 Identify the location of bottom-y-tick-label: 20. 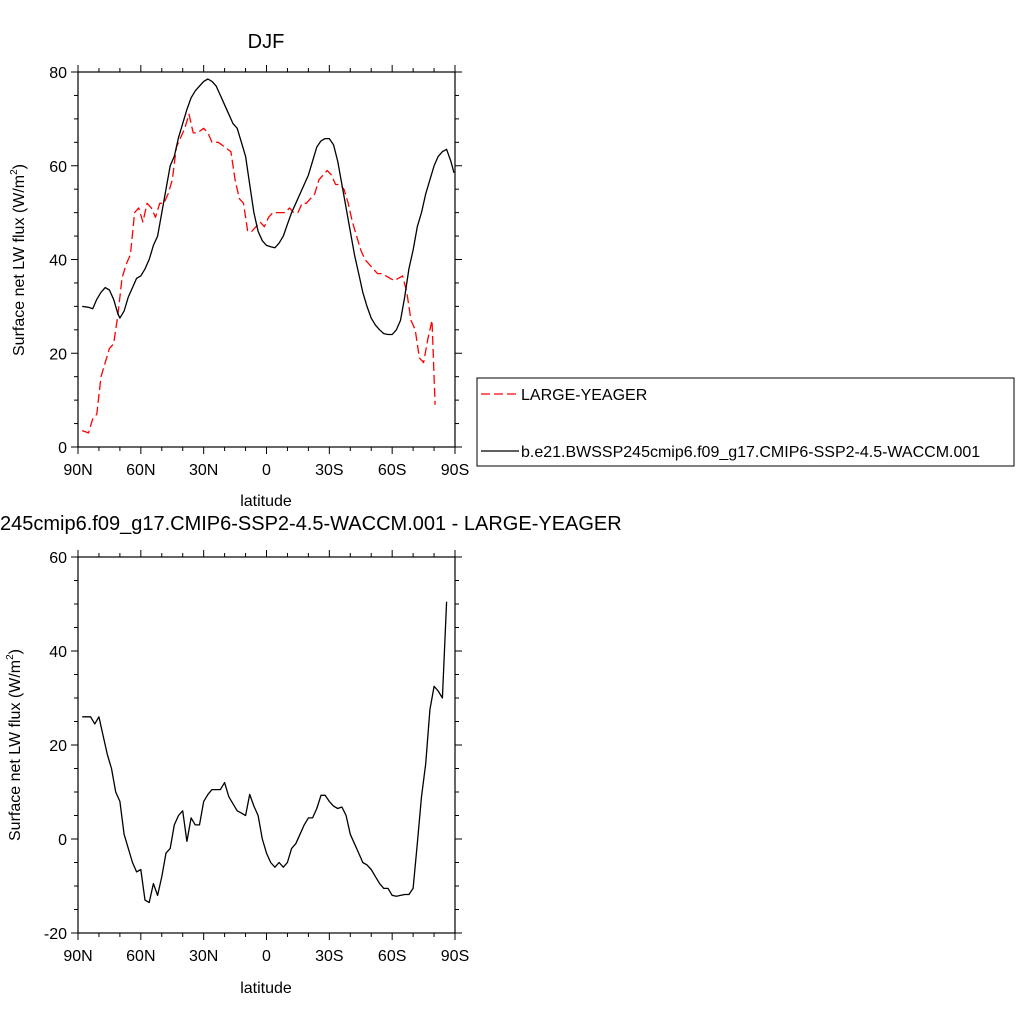
(58, 746).